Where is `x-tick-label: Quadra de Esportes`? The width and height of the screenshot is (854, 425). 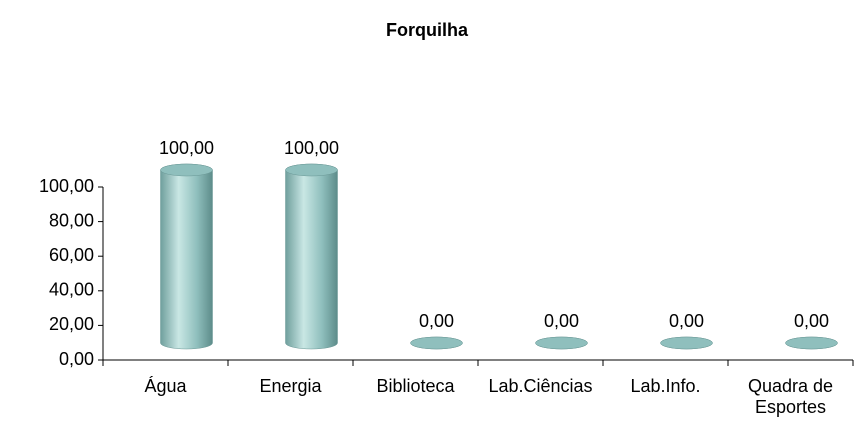
x-tick-label: Quadra de Esportes is located at coordinates (790, 396).